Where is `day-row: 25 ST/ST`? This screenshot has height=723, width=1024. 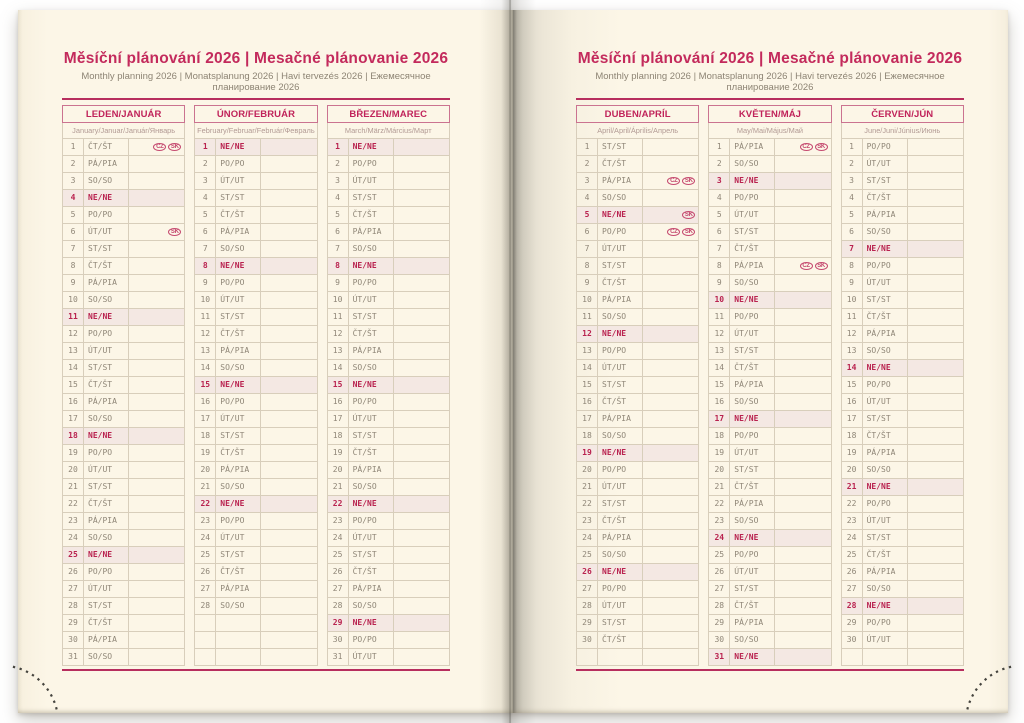
day-row: 25 ST/ST is located at coordinates (388, 555).